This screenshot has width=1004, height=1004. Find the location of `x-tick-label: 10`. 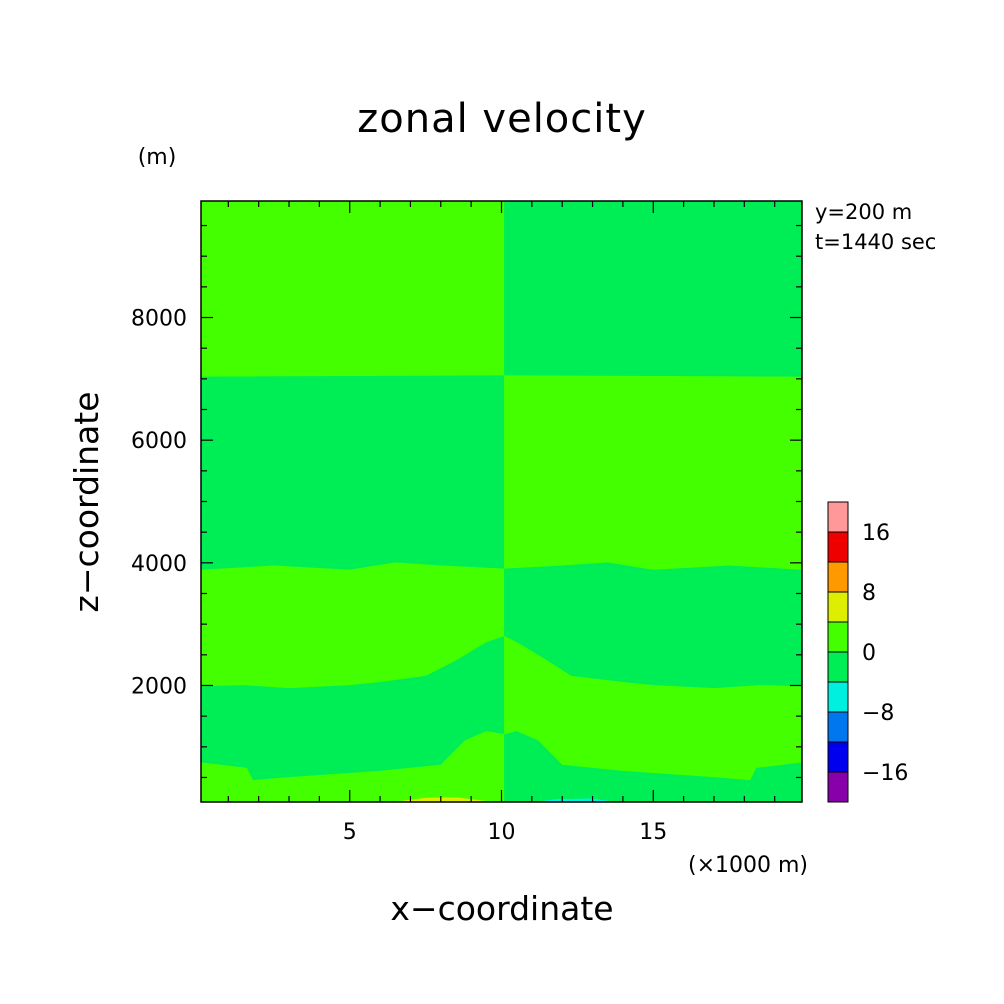

x-tick-label: 10 is located at coordinates (502, 832).